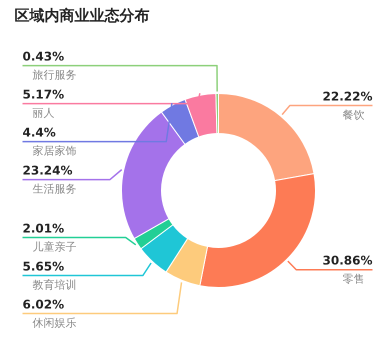 The image size is (392, 337). Describe the element at coordinates (347, 261) in the screenshot. I see `data-label: 30.86%` at that location.